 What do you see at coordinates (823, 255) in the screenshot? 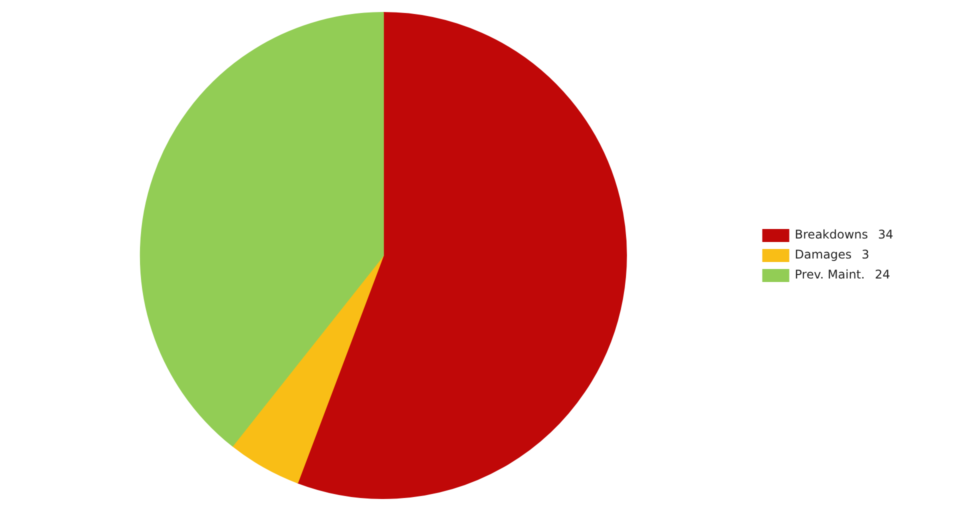
I see `legend-label: Damages` at bounding box center [823, 255].